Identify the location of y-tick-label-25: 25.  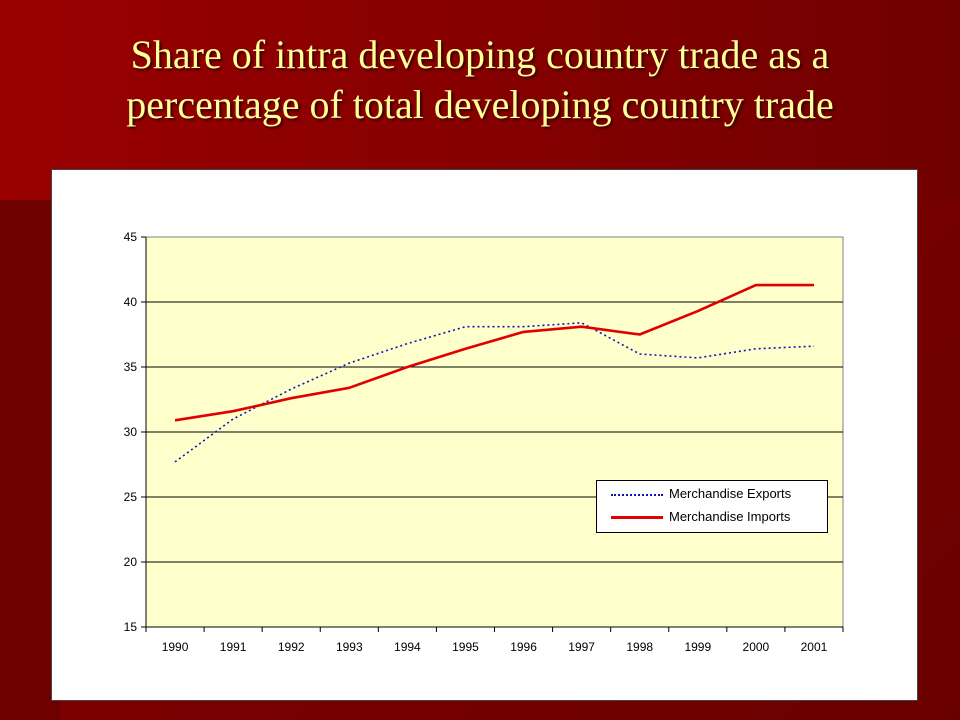
(131, 497).